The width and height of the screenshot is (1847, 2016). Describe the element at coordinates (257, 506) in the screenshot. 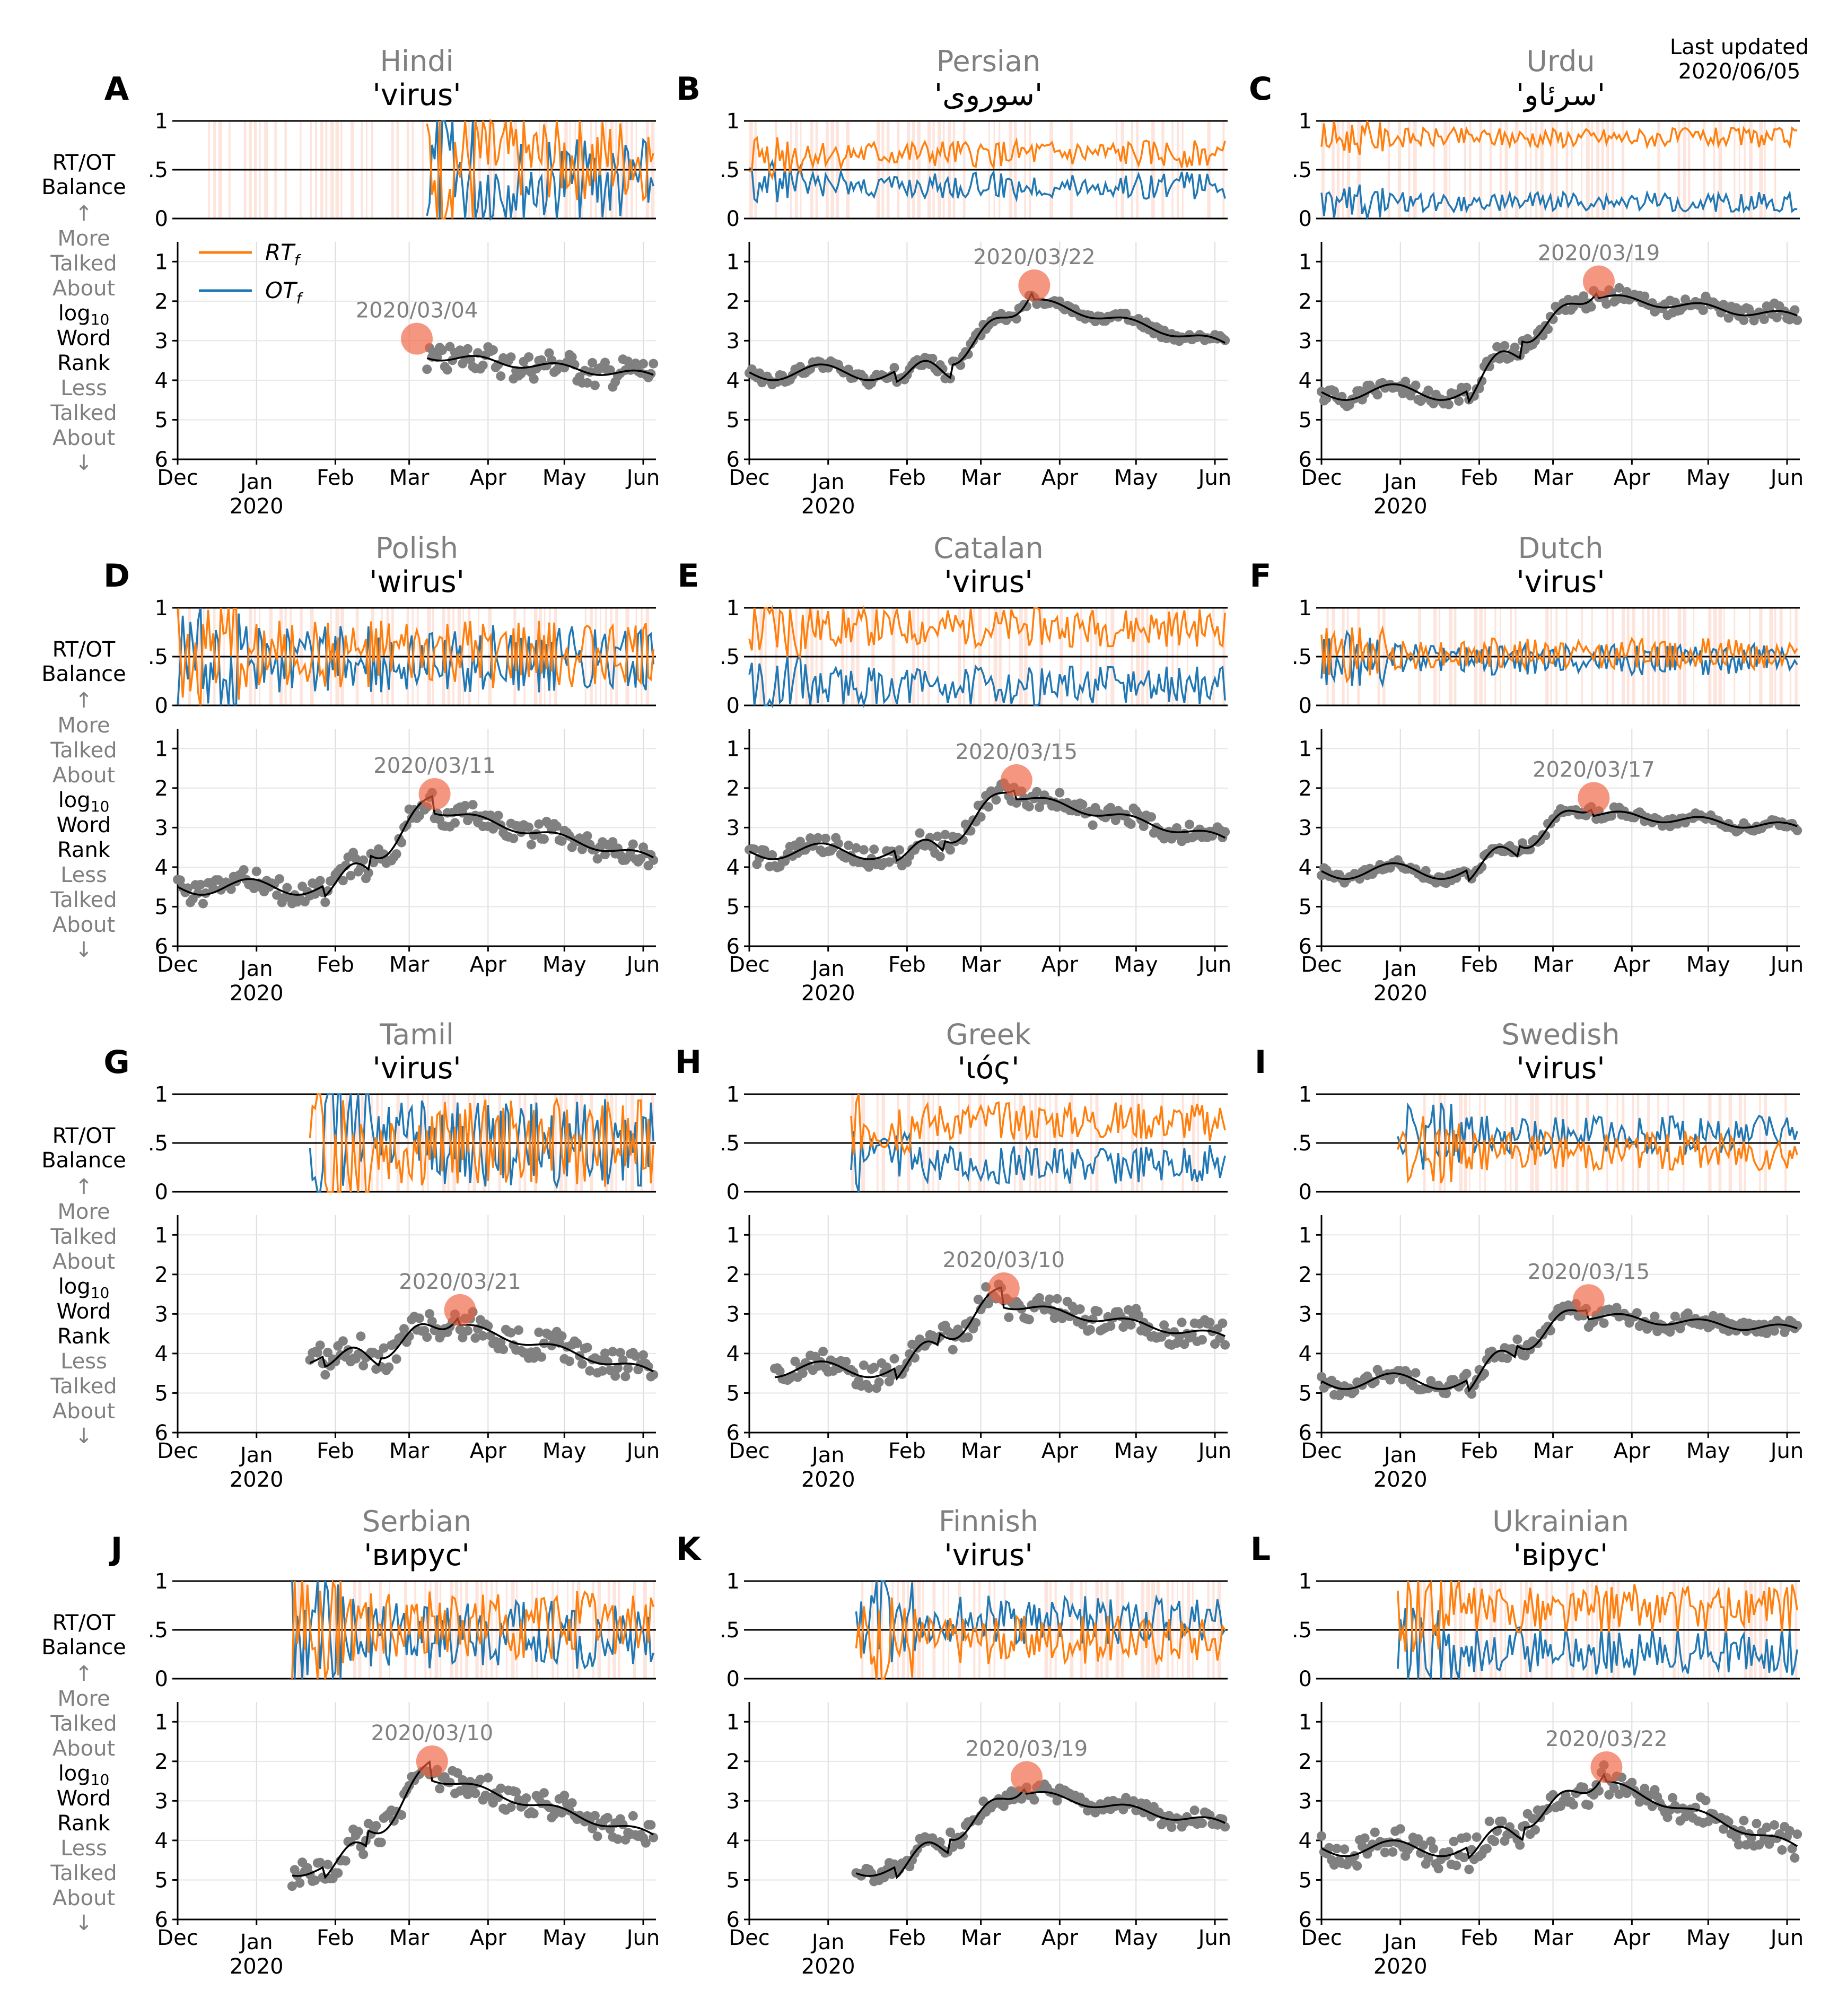

I see `x-year-label: 2020` at that location.